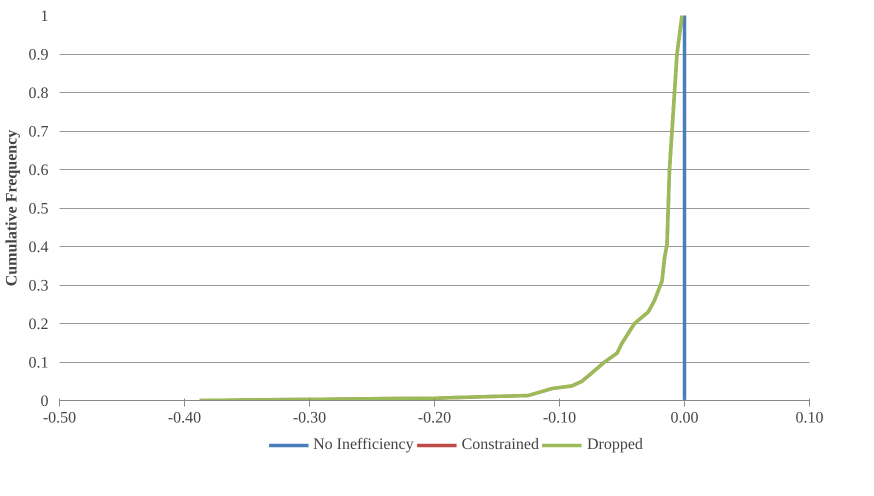 This screenshot has height=496, width=874. Describe the element at coordinates (185, 418) in the screenshot. I see `x-tick-label: -0.40` at that location.